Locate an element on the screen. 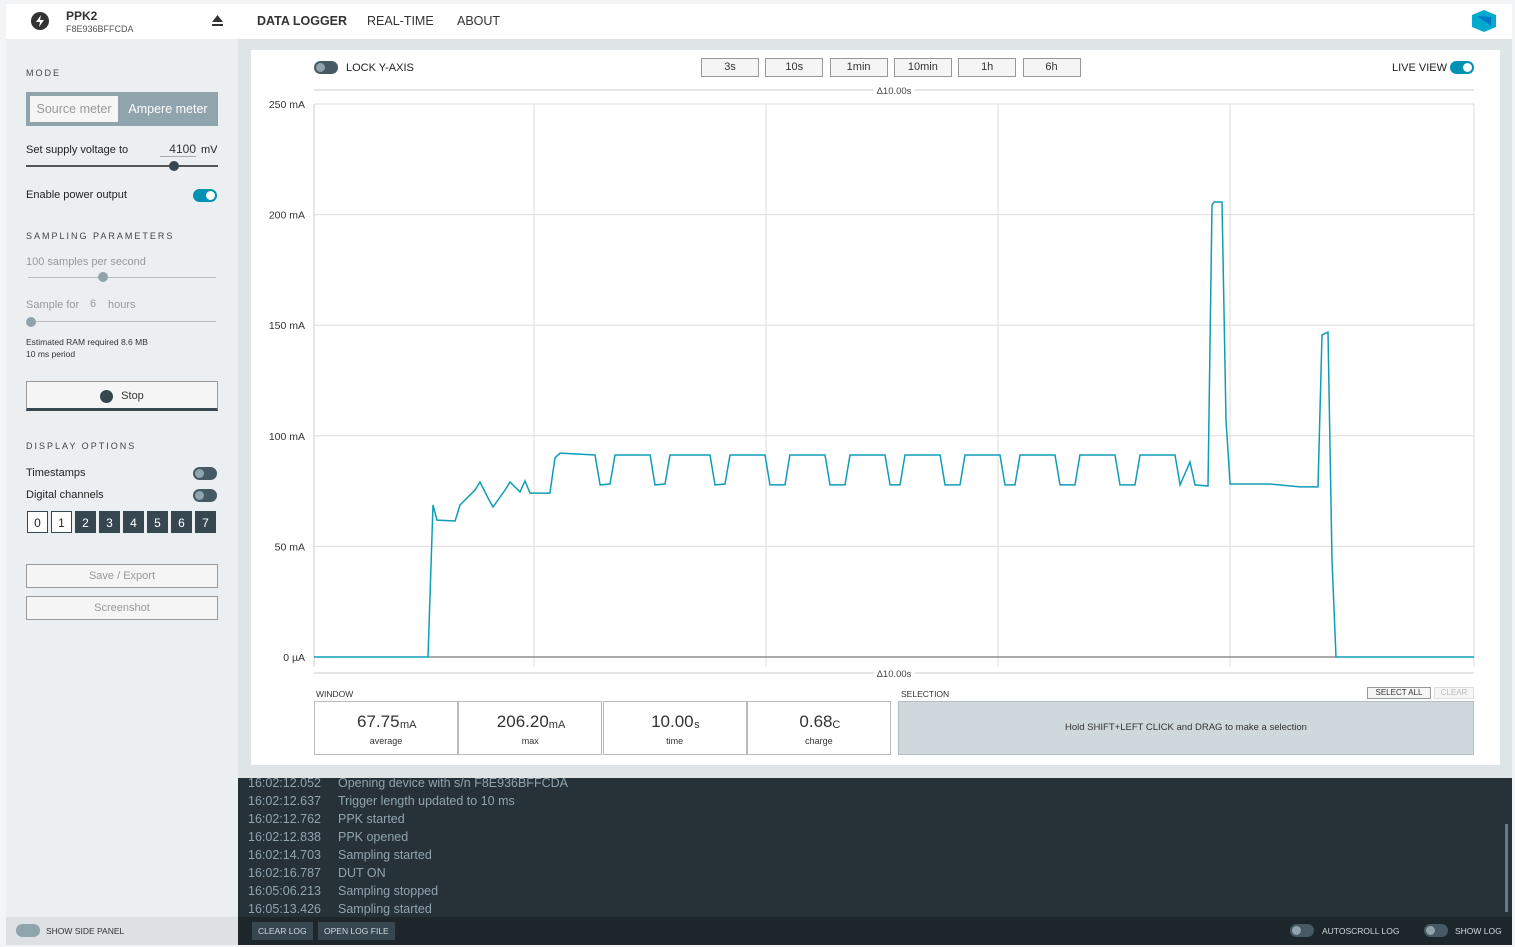 This screenshot has height=947, width=1515. note: 10 ms period is located at coordinates (51, 354).